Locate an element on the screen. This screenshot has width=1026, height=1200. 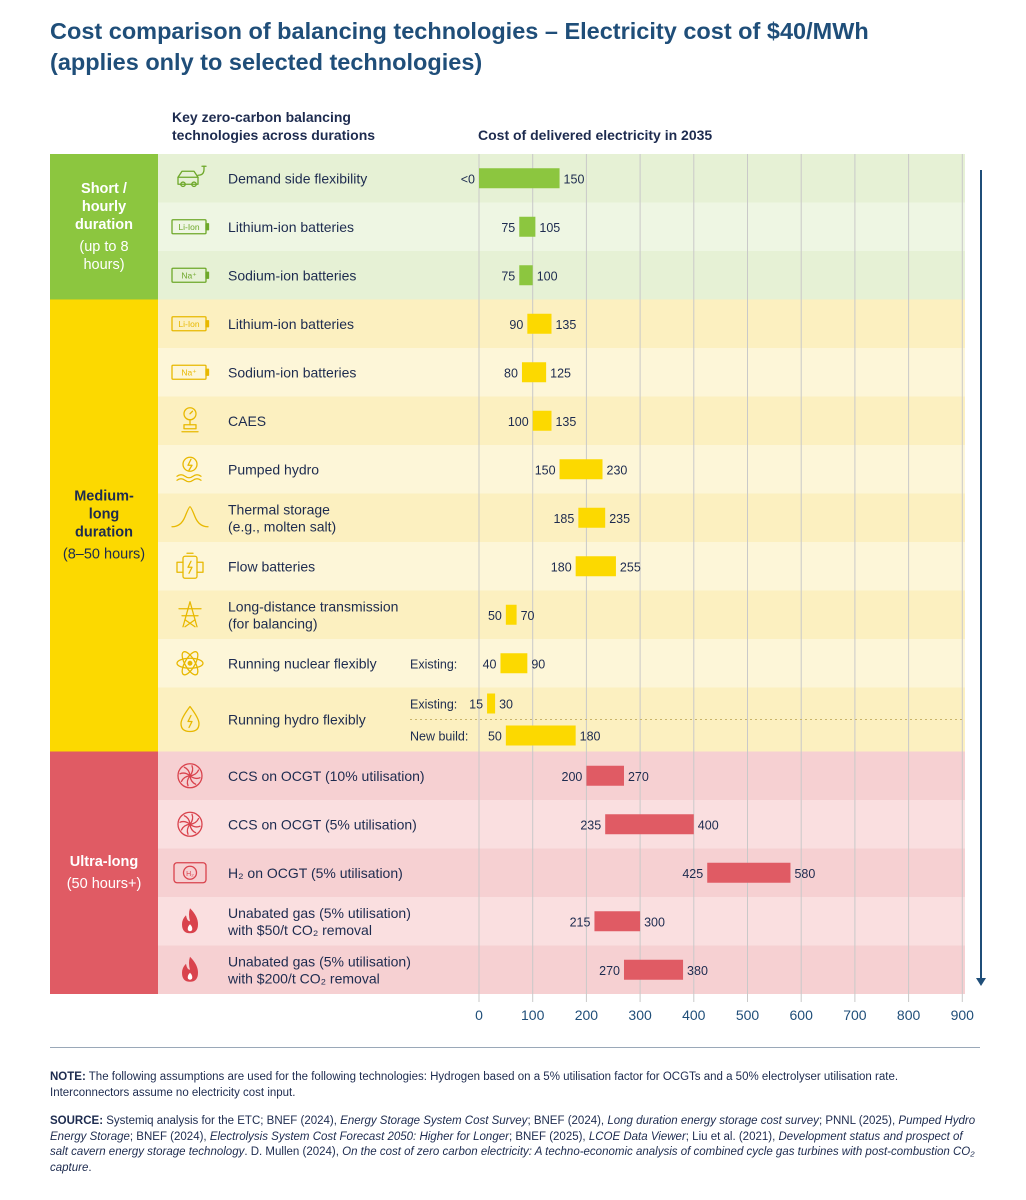
note-label: NOTE: is located at coordinates (68, 1077).